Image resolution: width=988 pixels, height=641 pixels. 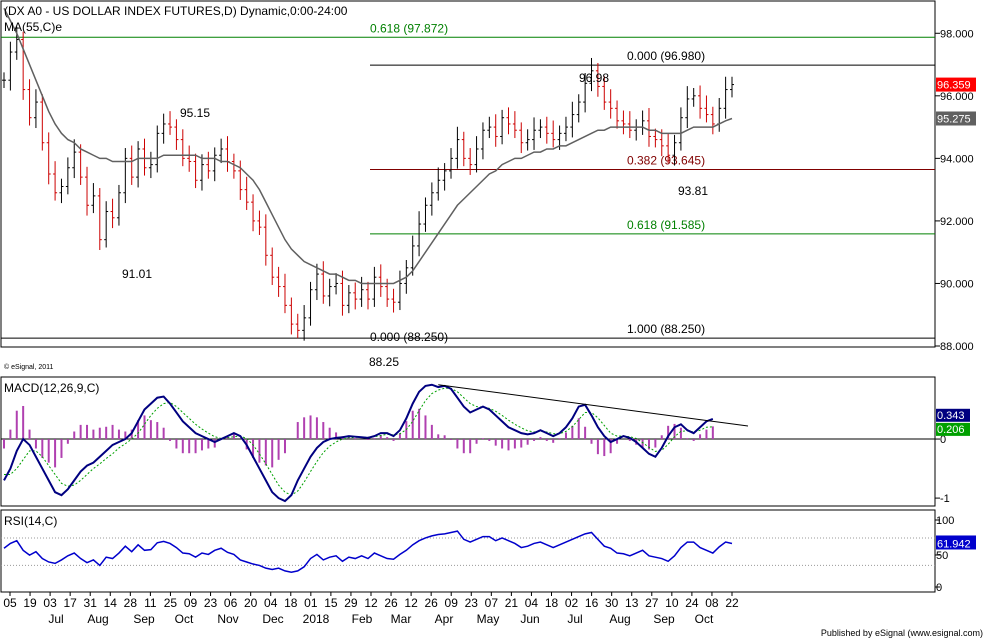 What do you see at coordinates (488, 619) in the screenshot?
I see `x-month-label: May` at bounding box center [488, 619].